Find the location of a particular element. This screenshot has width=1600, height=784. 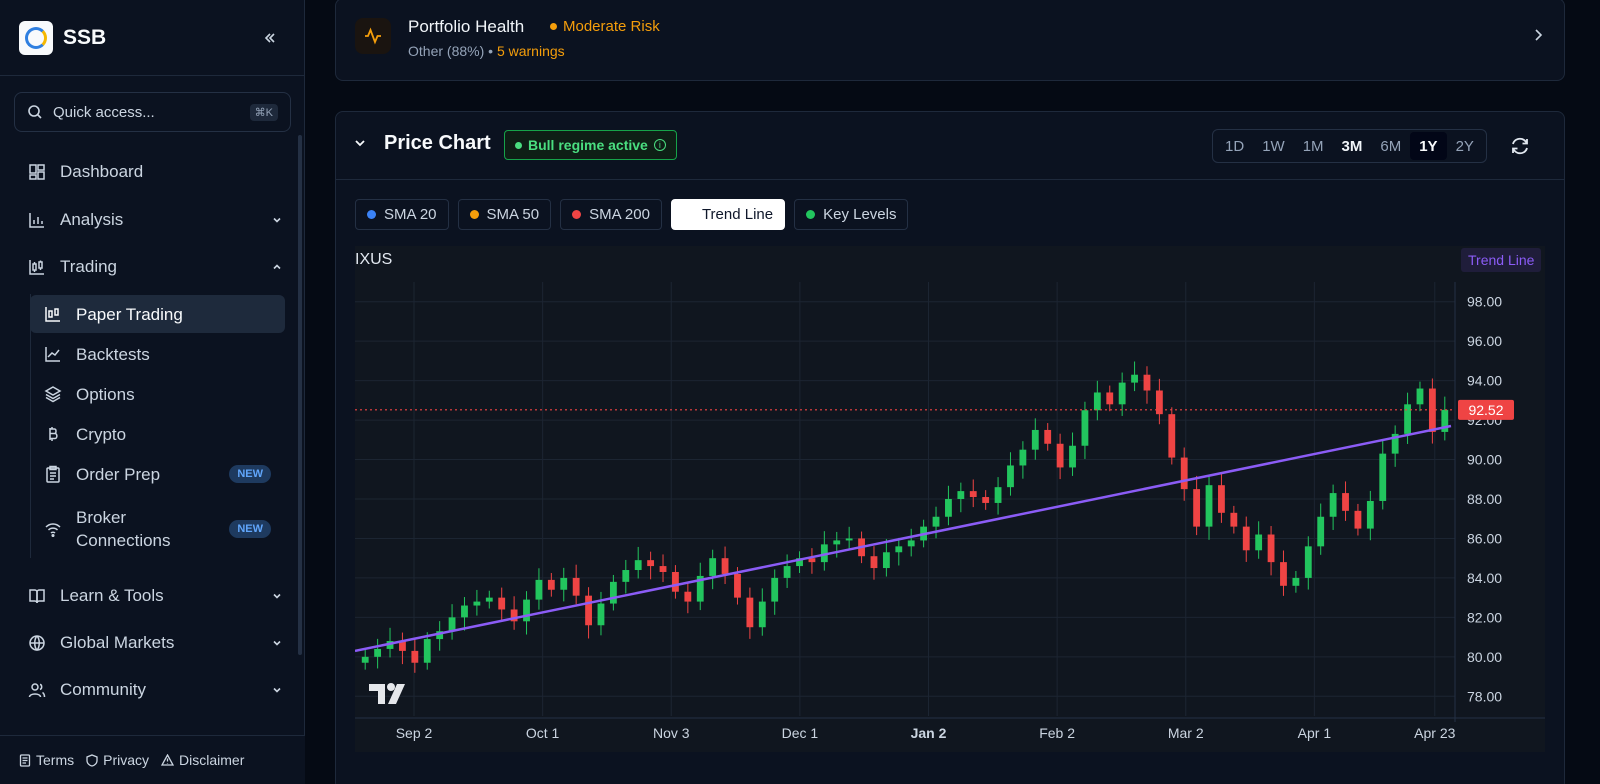

tradingview-logo-icon is located at coordinates (387, 693).